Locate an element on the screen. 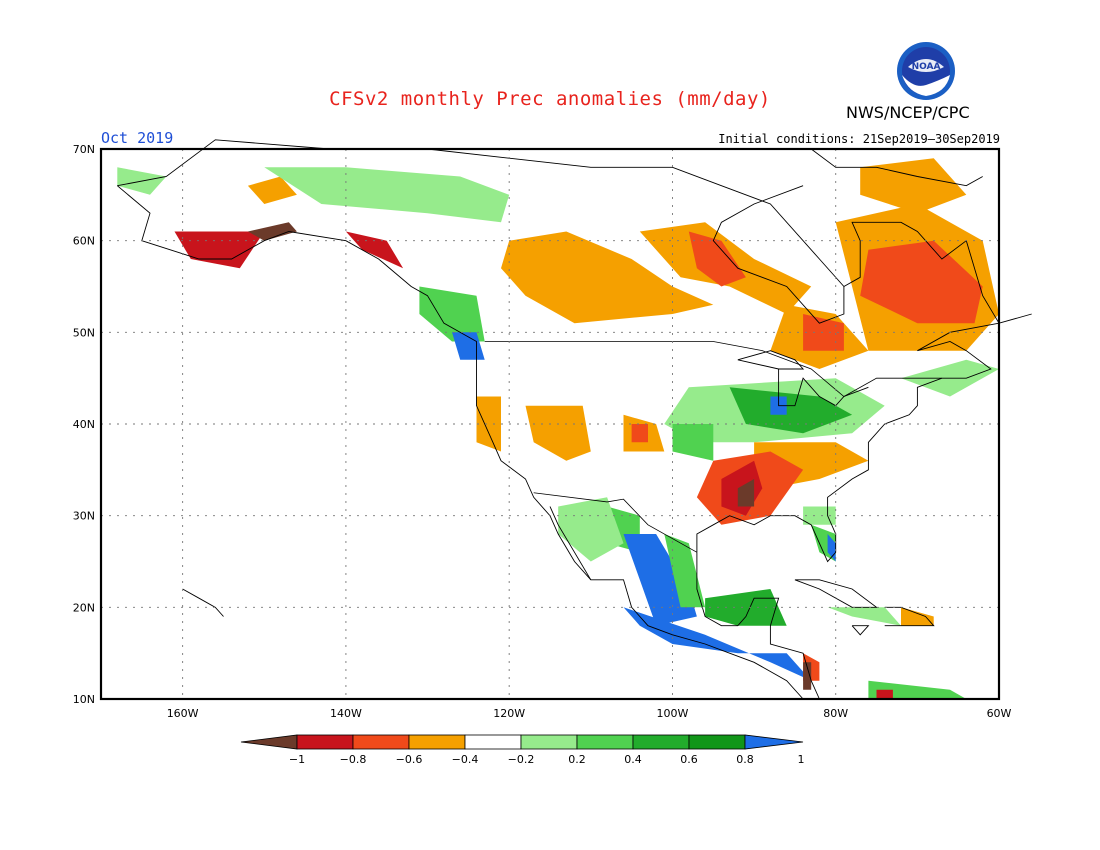 Image resolution: width=1100 pixels, height=850 pixels. lon-labels: 160W 140W 120W 100W 80W 60W is located at coordinates (589, 713).